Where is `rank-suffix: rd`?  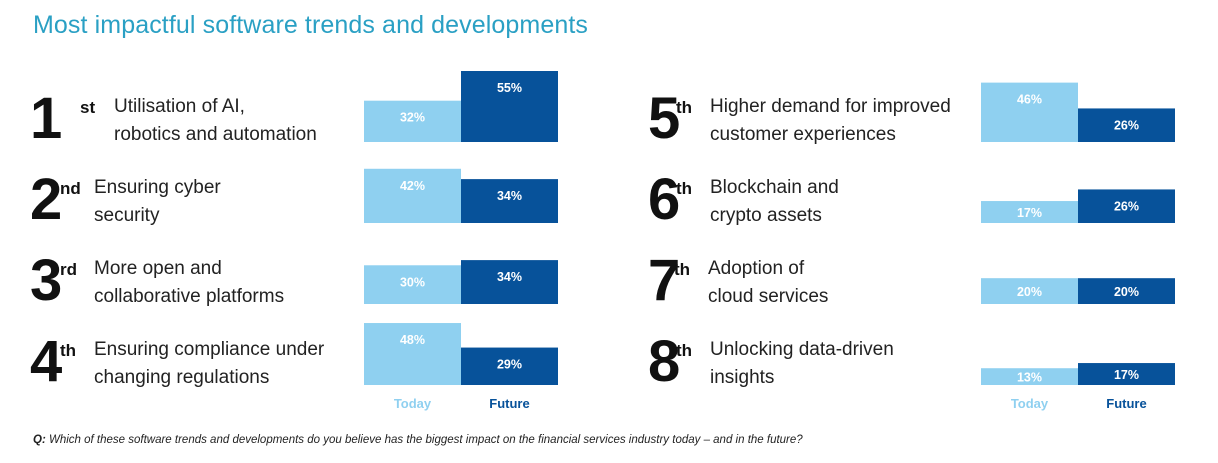
rank-suffix: rd is located at coordinates (68, 269).